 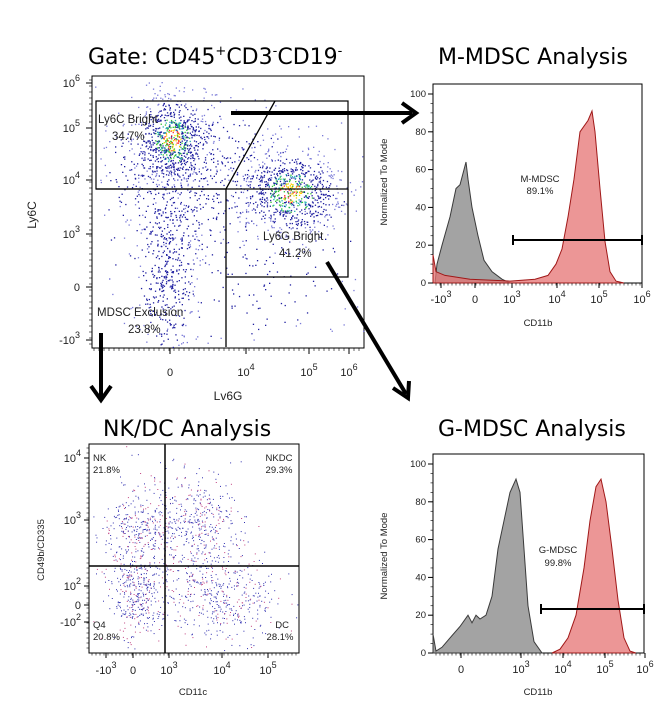 What do you see at coordinates (32, 215) in the screenshot?
I see `gate-ylabel: Ly6C` at bounding box center [32, 215].